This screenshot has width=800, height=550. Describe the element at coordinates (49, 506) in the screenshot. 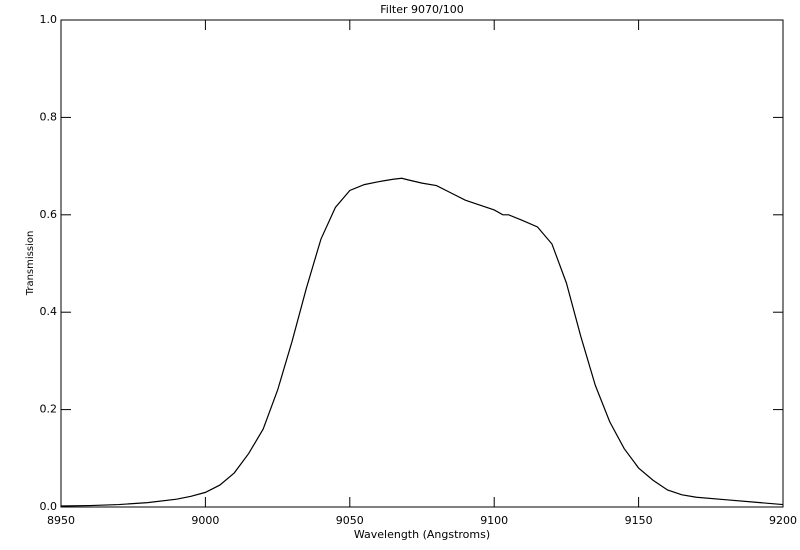

I see `y-tick-label: 0.0` at that location.